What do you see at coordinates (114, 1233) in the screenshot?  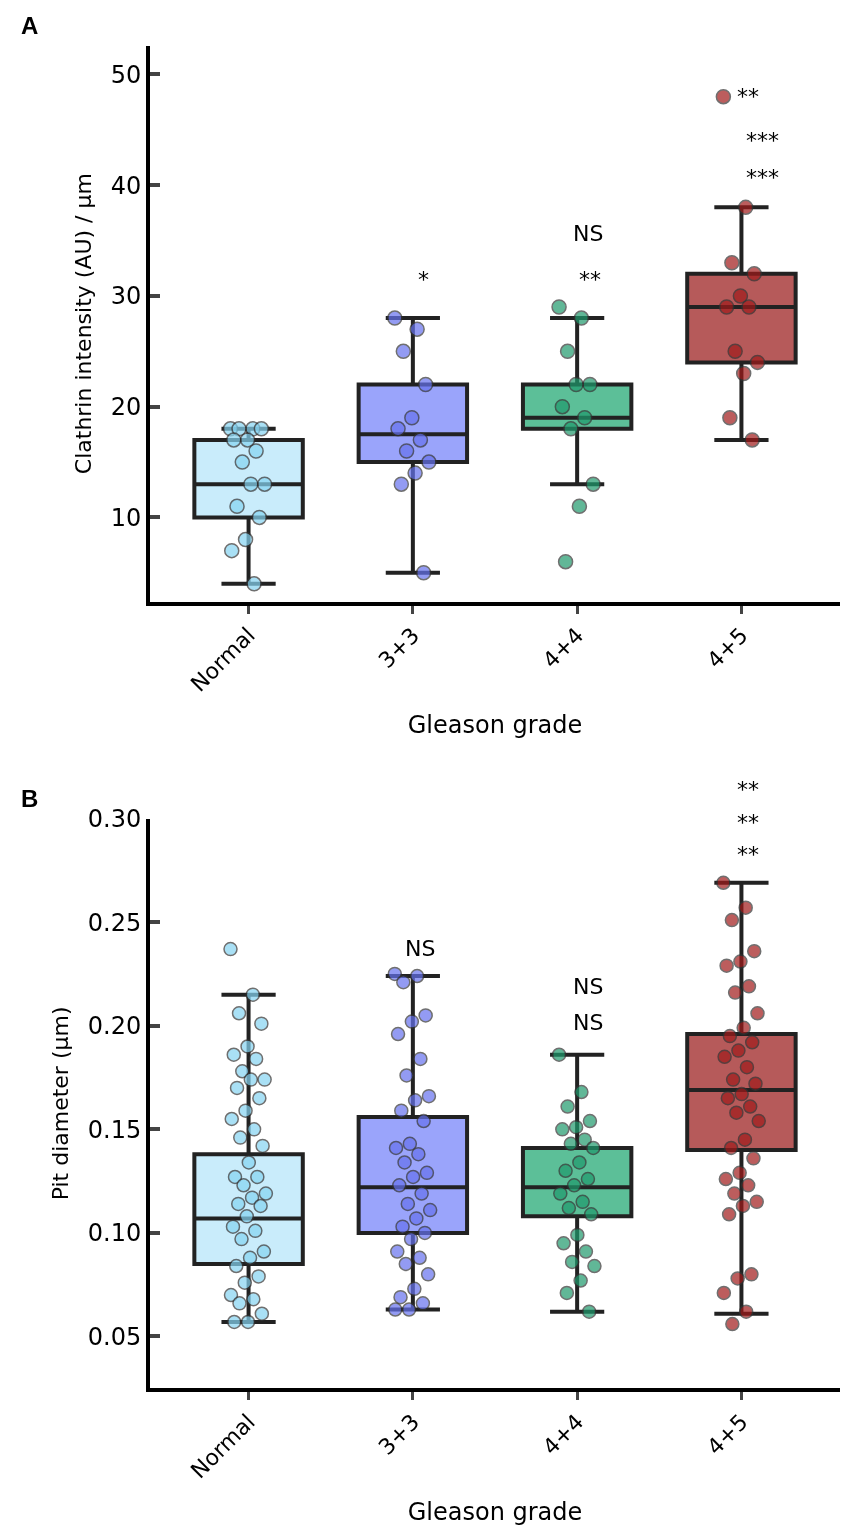 I see `y-tick-label: 0.10` at bounding box center [114, 1233].